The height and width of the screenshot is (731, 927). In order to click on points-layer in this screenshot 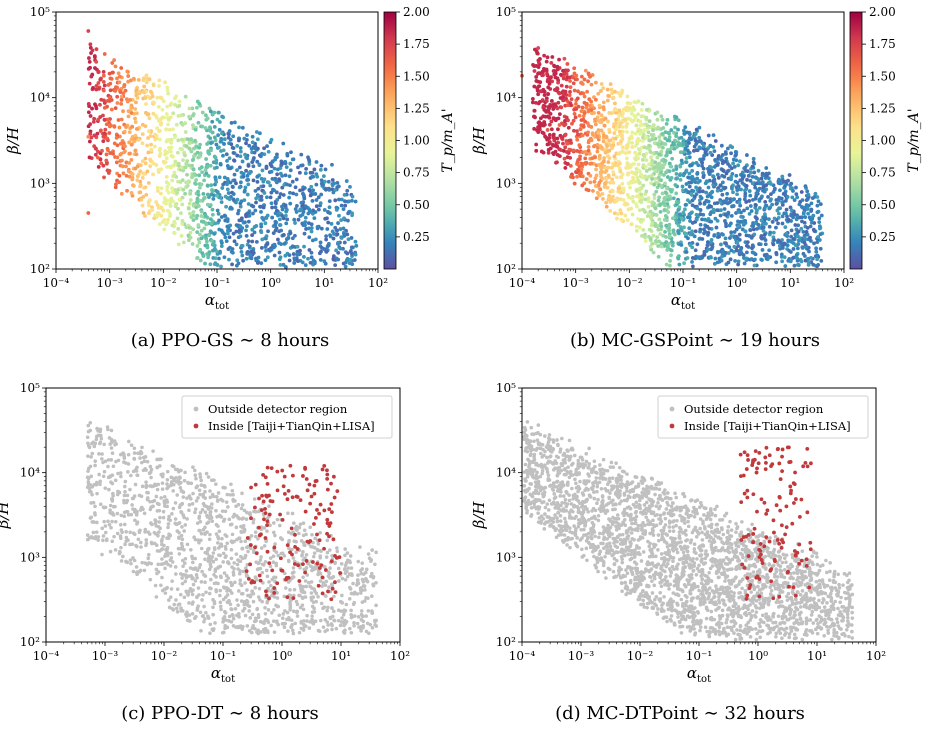, I will do `click(672, 157)`.